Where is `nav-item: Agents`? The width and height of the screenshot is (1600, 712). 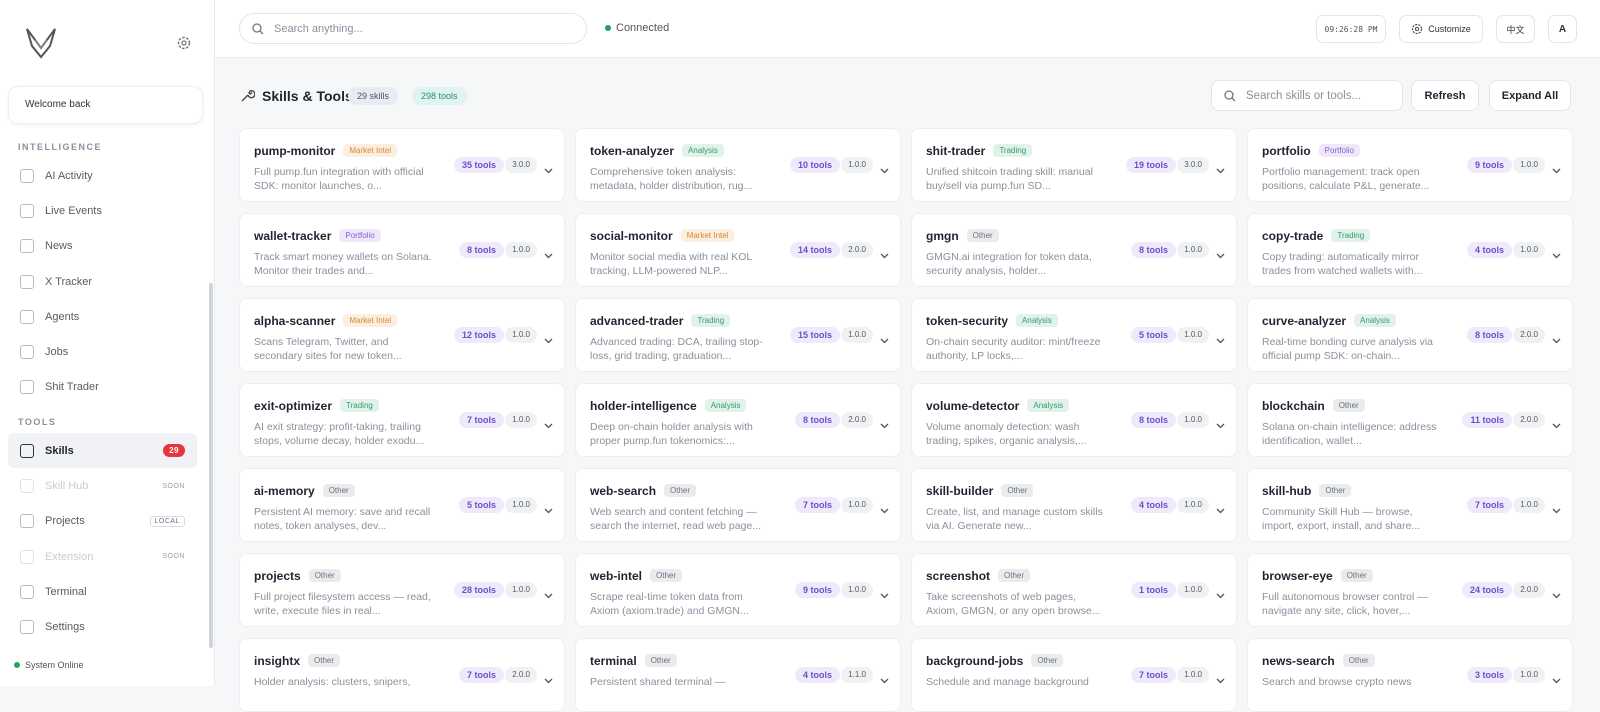 nav-item: Agents is located at coordinates (102, 316).